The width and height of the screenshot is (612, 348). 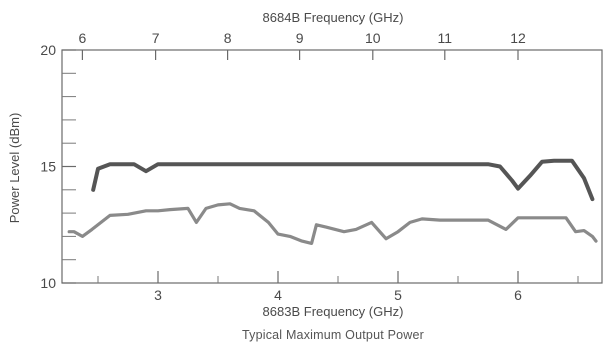 I want to click on x2-tick-label: 11, so click(x=445, y=38).